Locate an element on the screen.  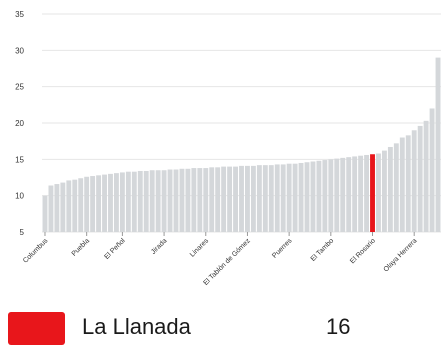
legend: La Llanada 16 is located at coordinates (223, 326).